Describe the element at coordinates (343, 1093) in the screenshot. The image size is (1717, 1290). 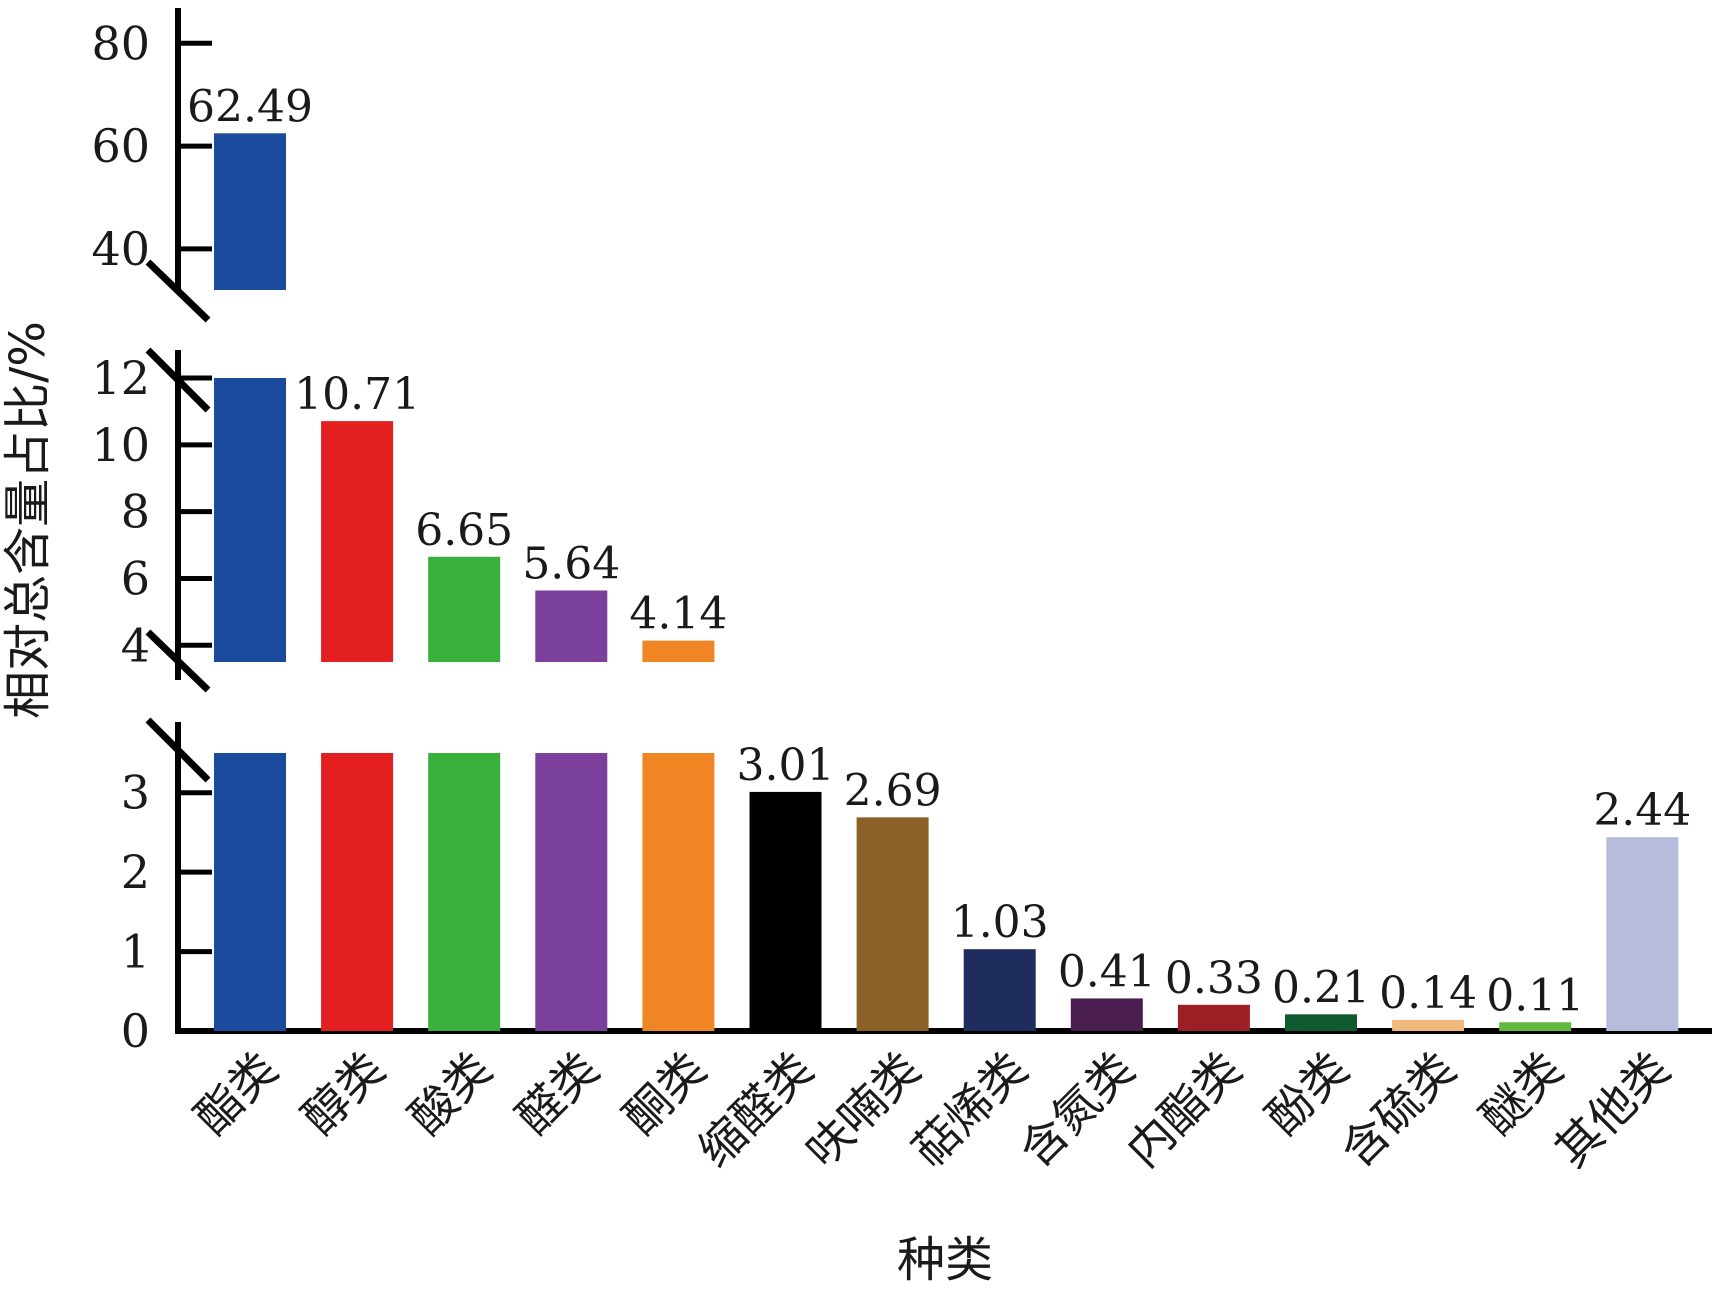
I see `x-category-label: 醇类` at that location.